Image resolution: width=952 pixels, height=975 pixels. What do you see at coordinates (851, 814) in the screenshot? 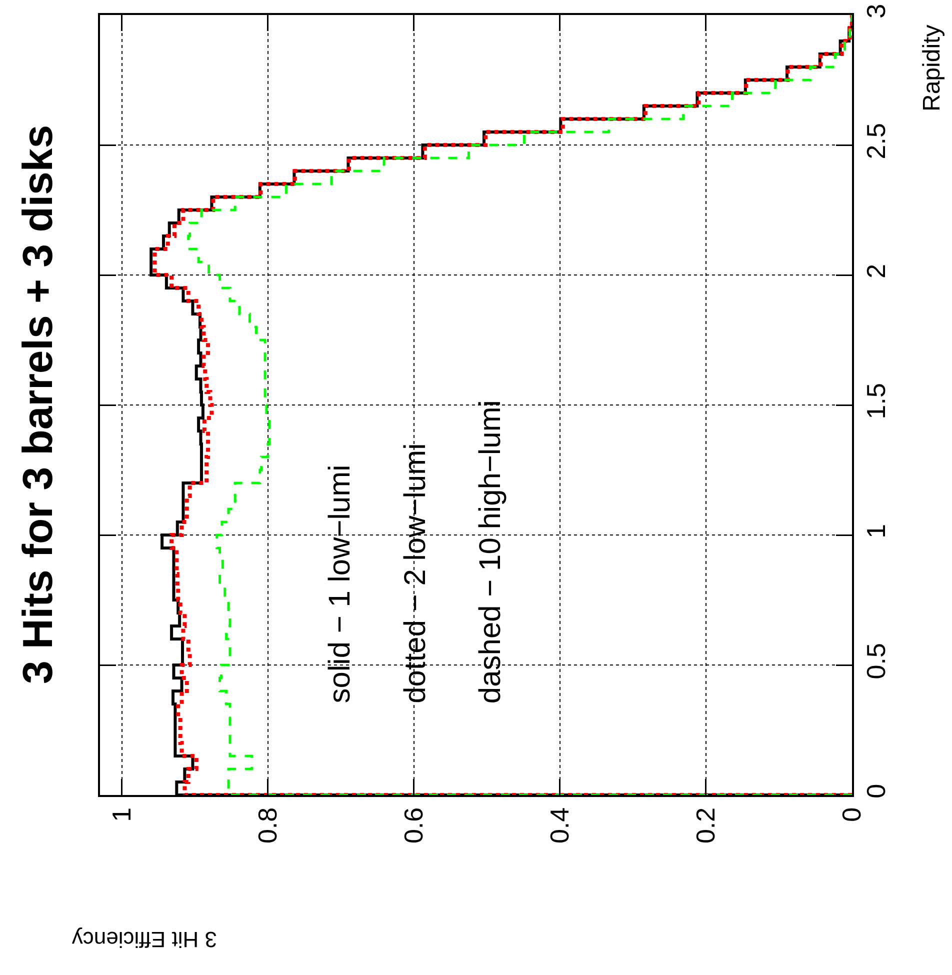
I see `x-tick-label: 0` at bounding box center [851, 814].